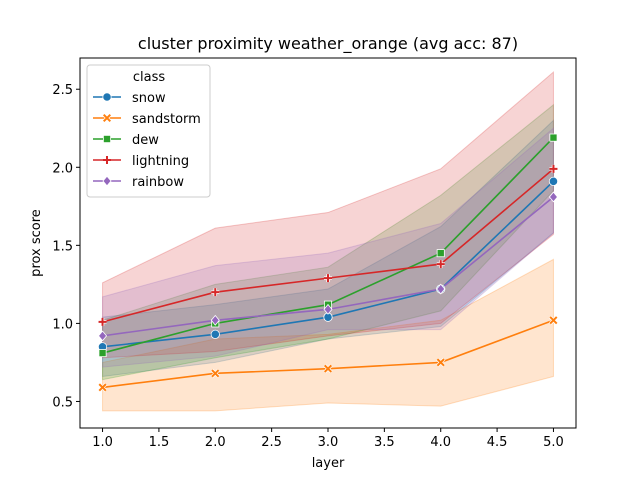  I want to click on legend-item-dew: dew, so click(126, 140).